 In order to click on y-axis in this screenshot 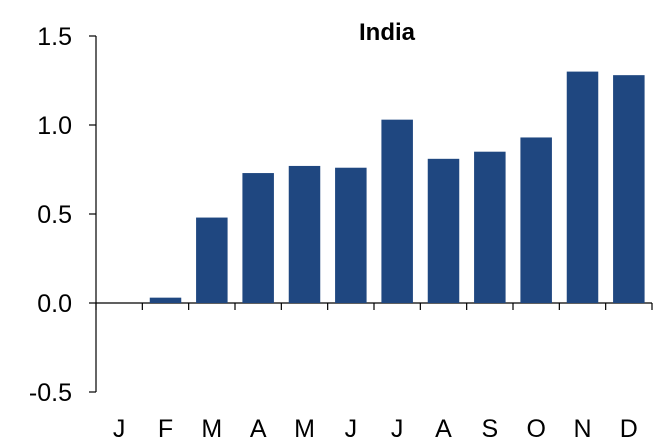, I will do `click(93, 214)`.